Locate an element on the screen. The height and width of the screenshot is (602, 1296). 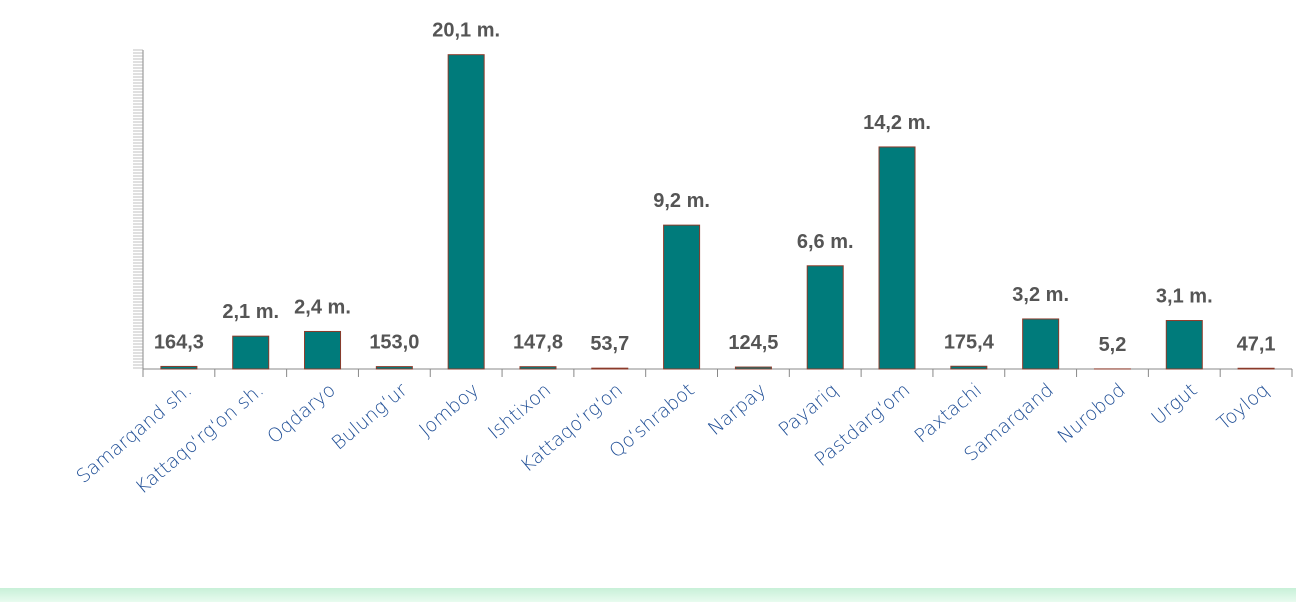
value-label: 164,3 is located at coordinates (179, 342).